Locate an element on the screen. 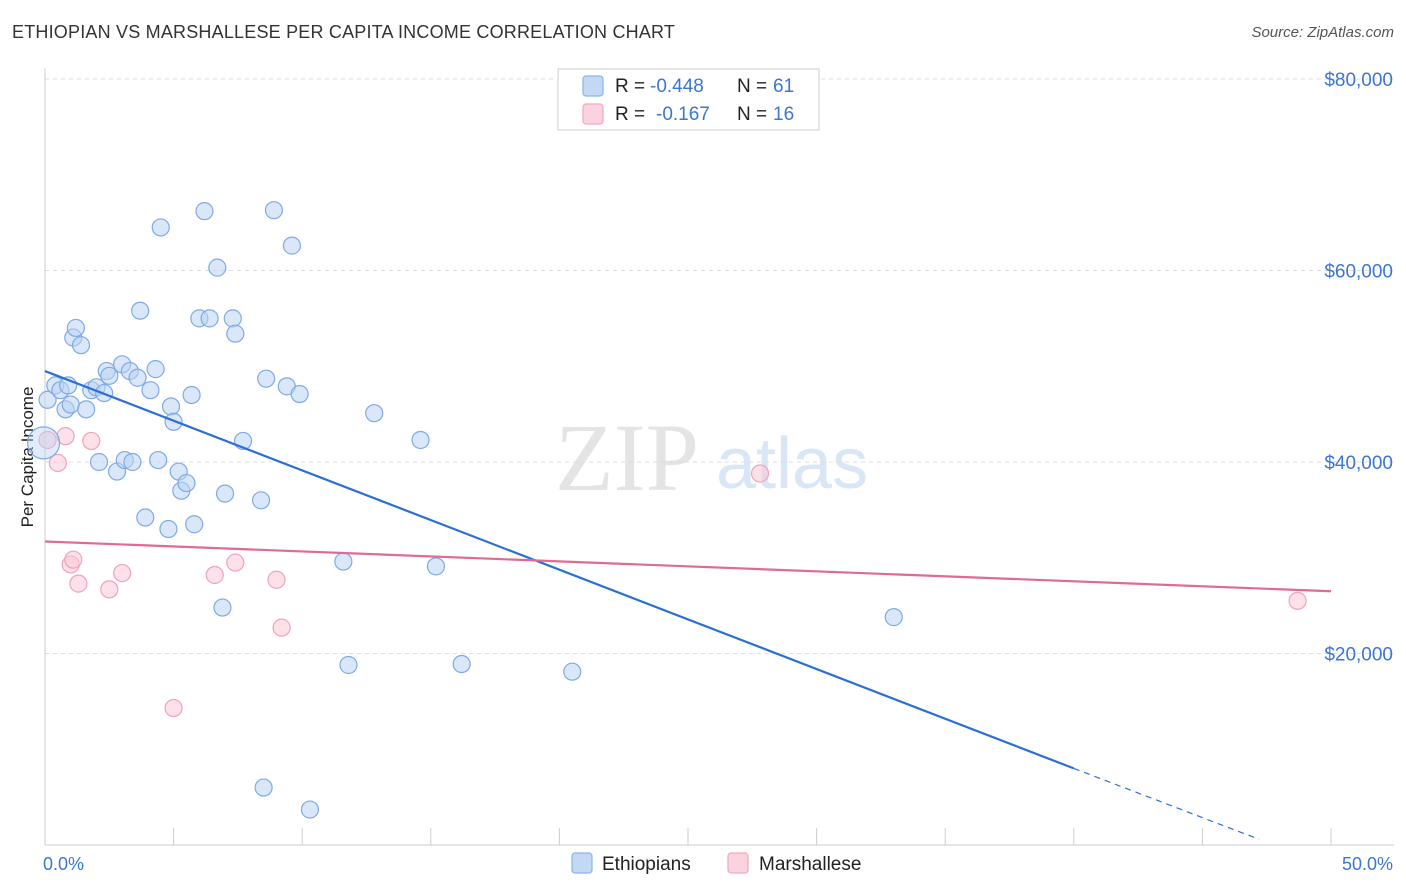 This screenshot has width=1406, height=892. y-tick-label: $20,000 is located at coordinates (1358, 655).